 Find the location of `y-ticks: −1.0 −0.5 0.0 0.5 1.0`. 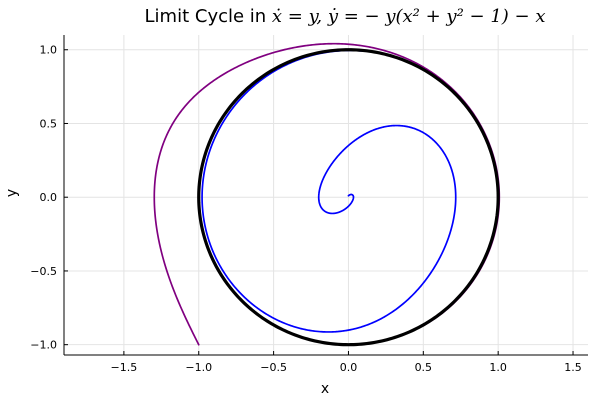

y-ticks: −1.0 −0.5 0.0 0.5 1.0 is located at coordinates (49, 198).